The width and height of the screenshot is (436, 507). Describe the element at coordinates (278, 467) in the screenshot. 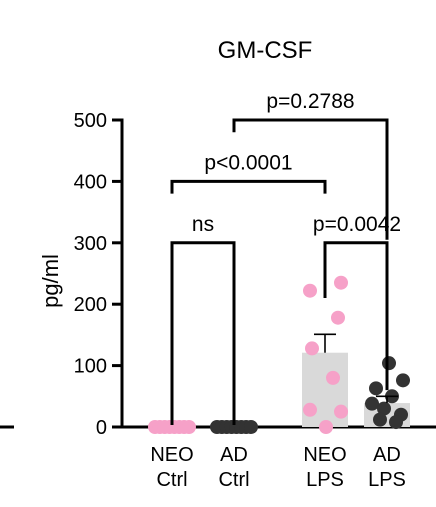

I see `x-tick-labels: NEO Ctrl AD Ctrl NEO LPS AD LPS` at that location.